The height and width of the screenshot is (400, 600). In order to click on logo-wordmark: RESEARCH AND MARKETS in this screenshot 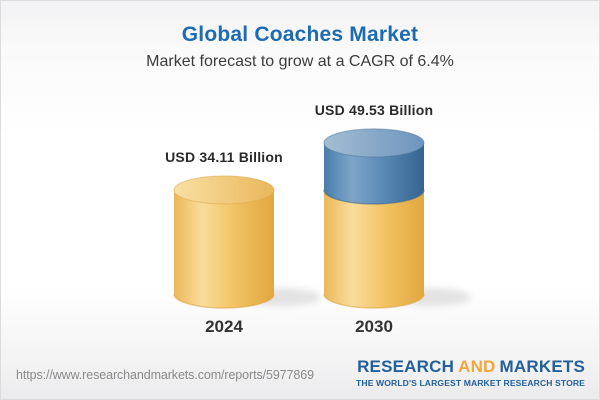, I will do `click(470, 367)`.